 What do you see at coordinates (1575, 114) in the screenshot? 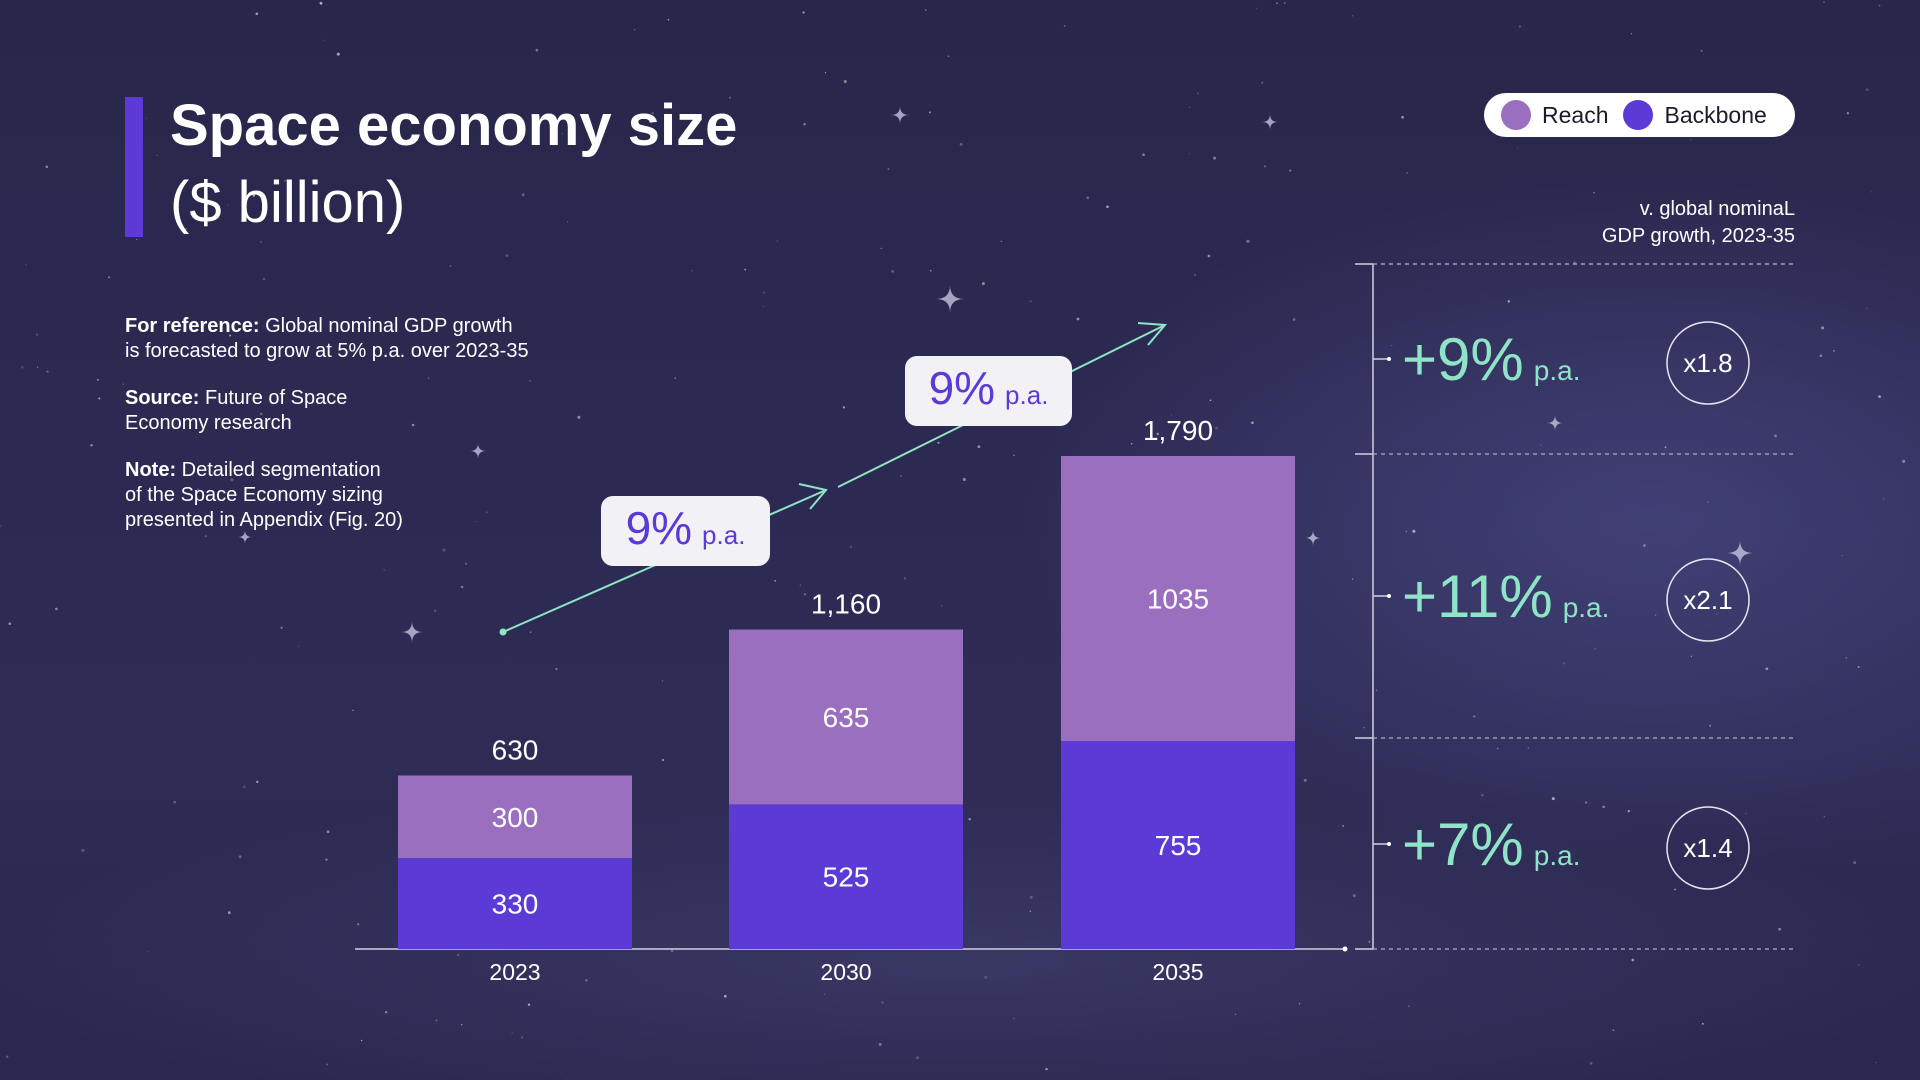
I see `legend-label-reach: Reach` at bounding box center [1575, 114].